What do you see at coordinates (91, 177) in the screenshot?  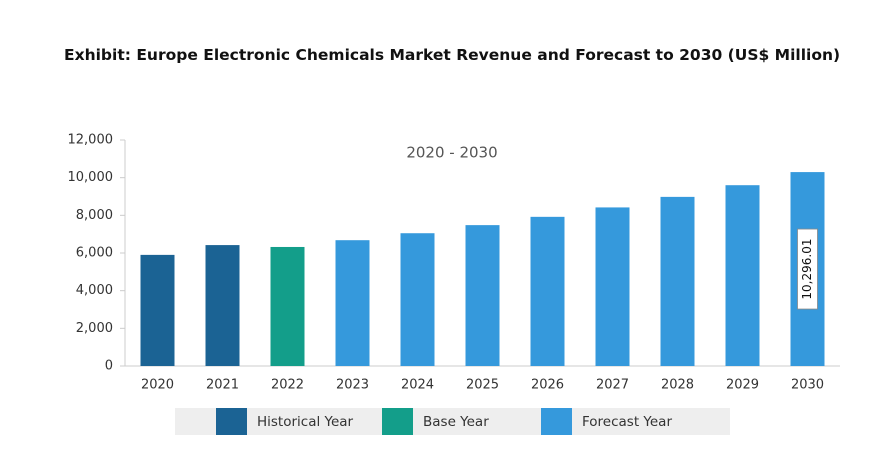 I see `y-tick-label: 10,000` at bounding box center [91, 177].